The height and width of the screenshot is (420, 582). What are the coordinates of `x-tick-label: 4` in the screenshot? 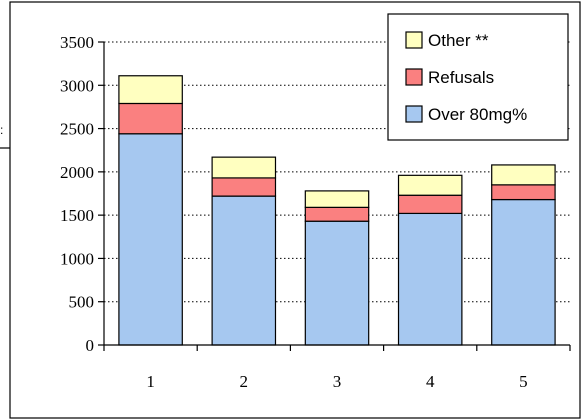 It's located at (430, 381).